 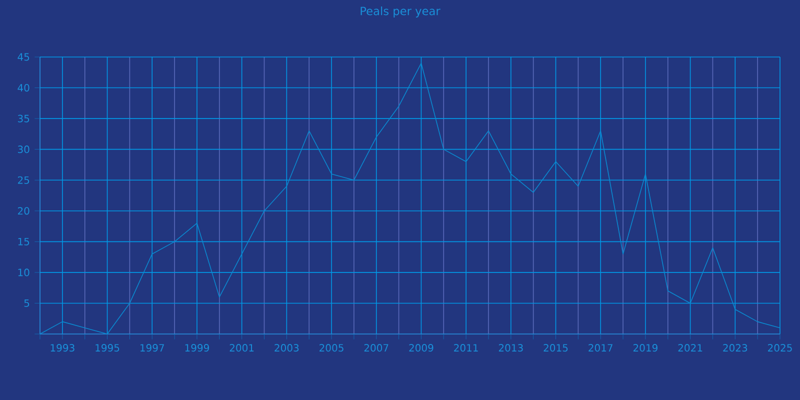 I want to click on x-tick-label: 2001, so click(x=242, y=348).